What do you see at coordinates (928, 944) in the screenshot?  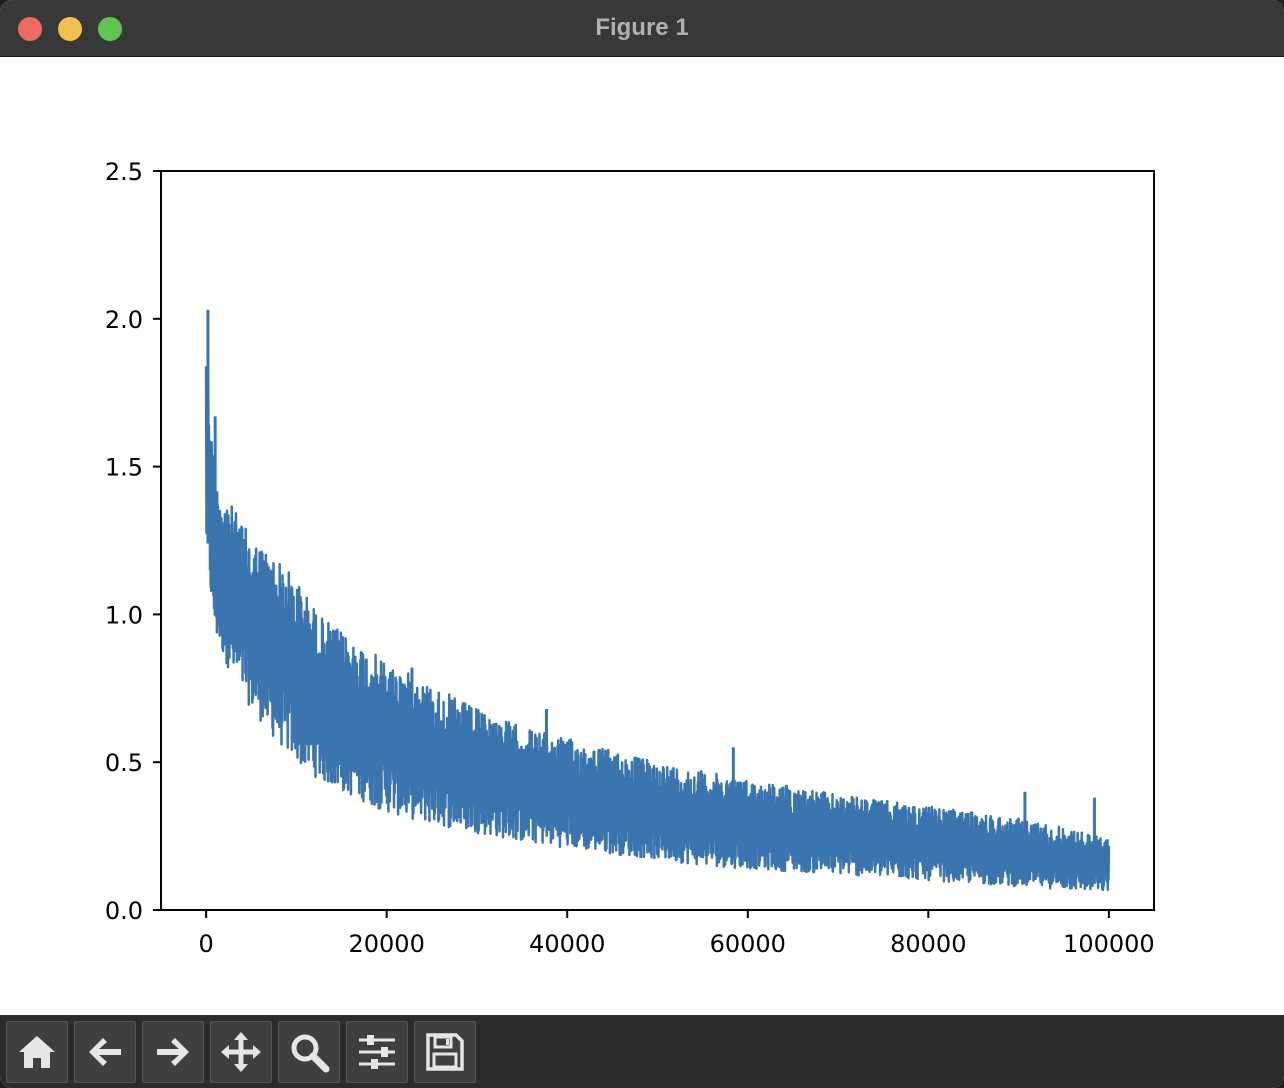 I see `x-tick-label: 80000` at bounding box center [928, 944].